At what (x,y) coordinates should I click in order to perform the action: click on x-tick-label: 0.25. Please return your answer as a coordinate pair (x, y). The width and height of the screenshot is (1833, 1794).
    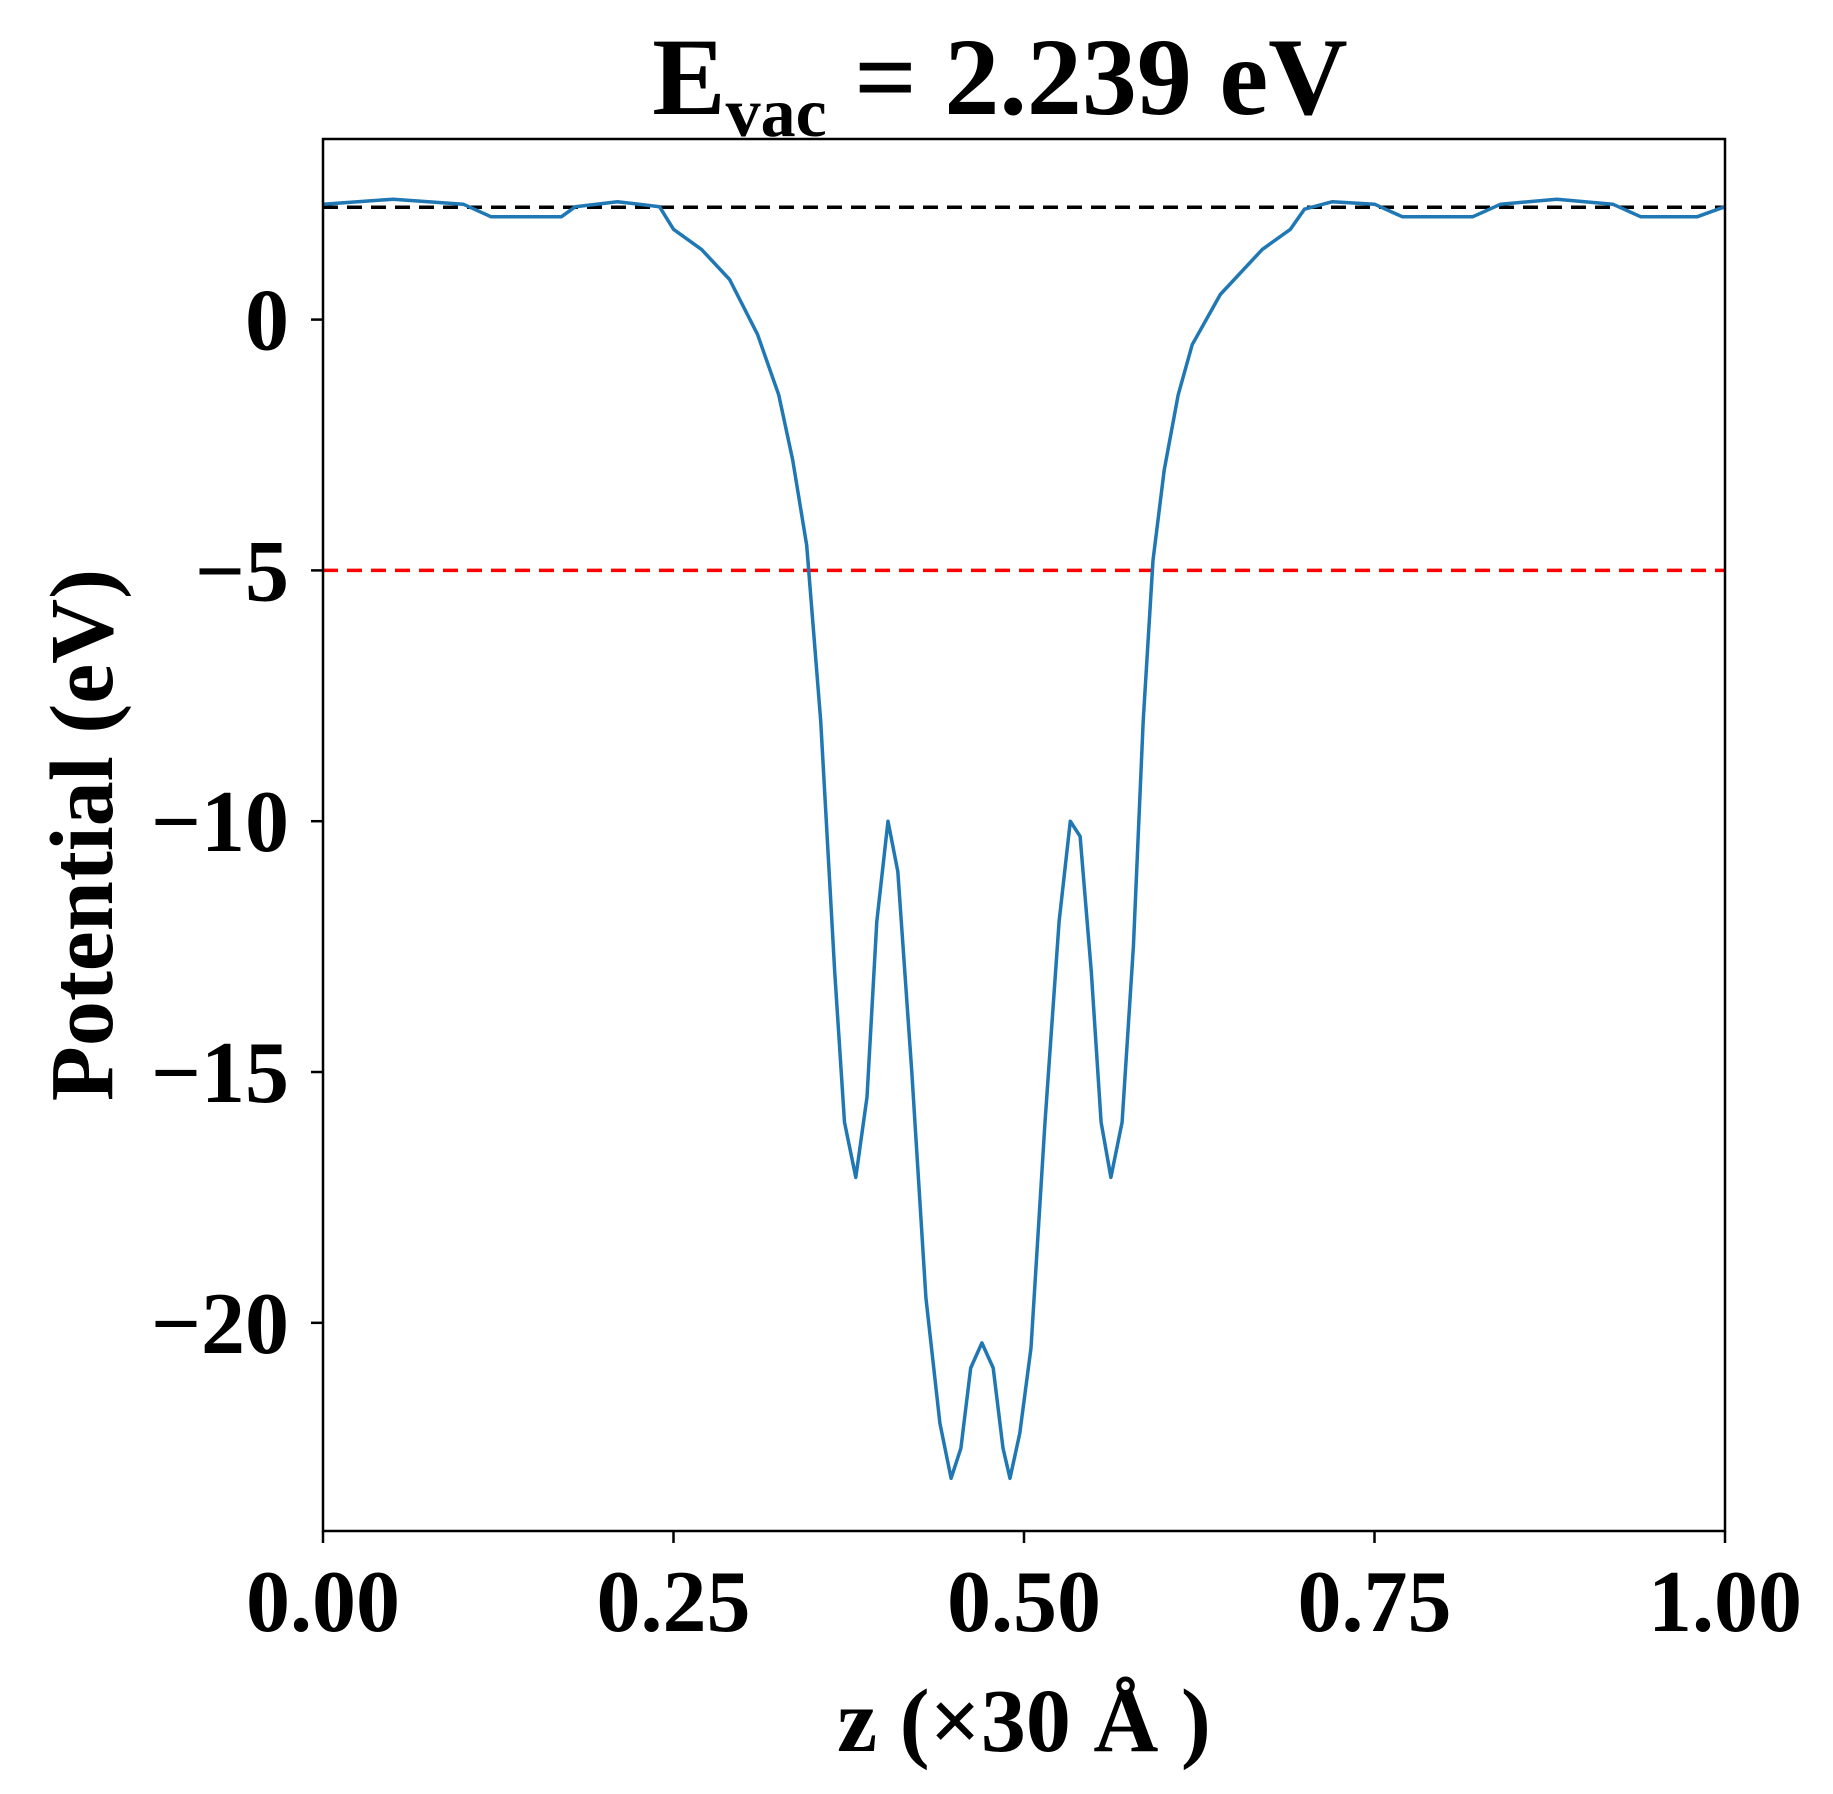
    Looking at the image, I should click on (674, 1602).